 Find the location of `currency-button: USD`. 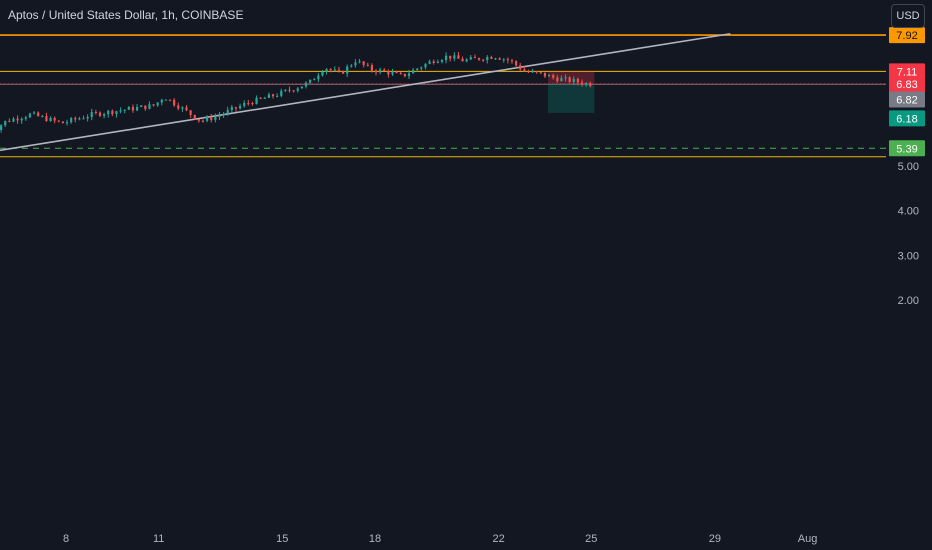

currency-button: USD is located at coordinates (908, 16).